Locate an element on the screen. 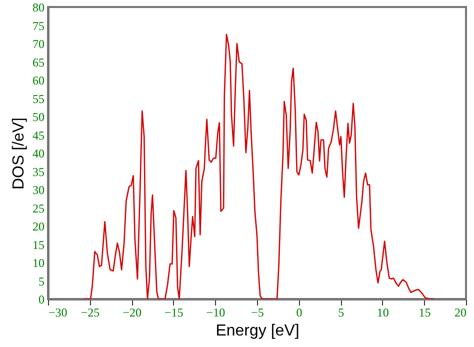 The height and width of the screenshot is (347, 474). y-tick-label: 0 is located at coordinates (41, 299).